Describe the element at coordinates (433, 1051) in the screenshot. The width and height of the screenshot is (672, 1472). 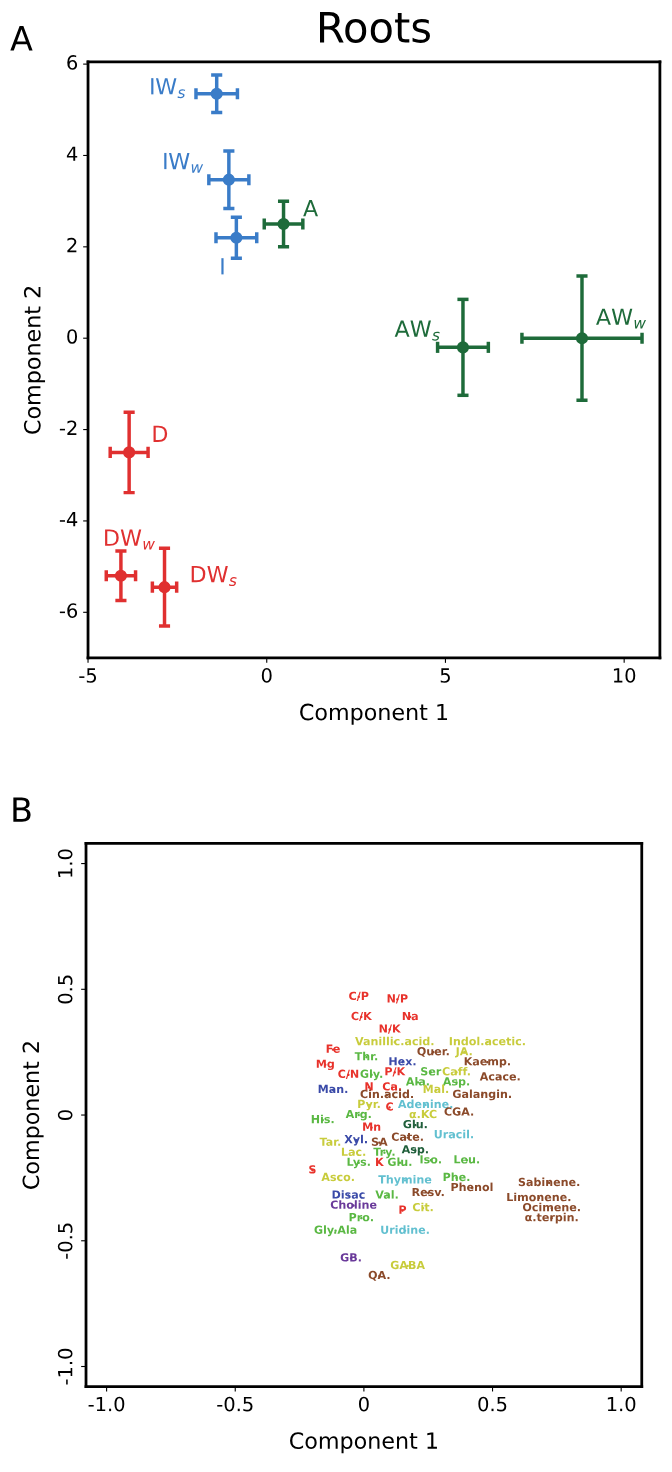
I see `data-label: Quer.` at that location.